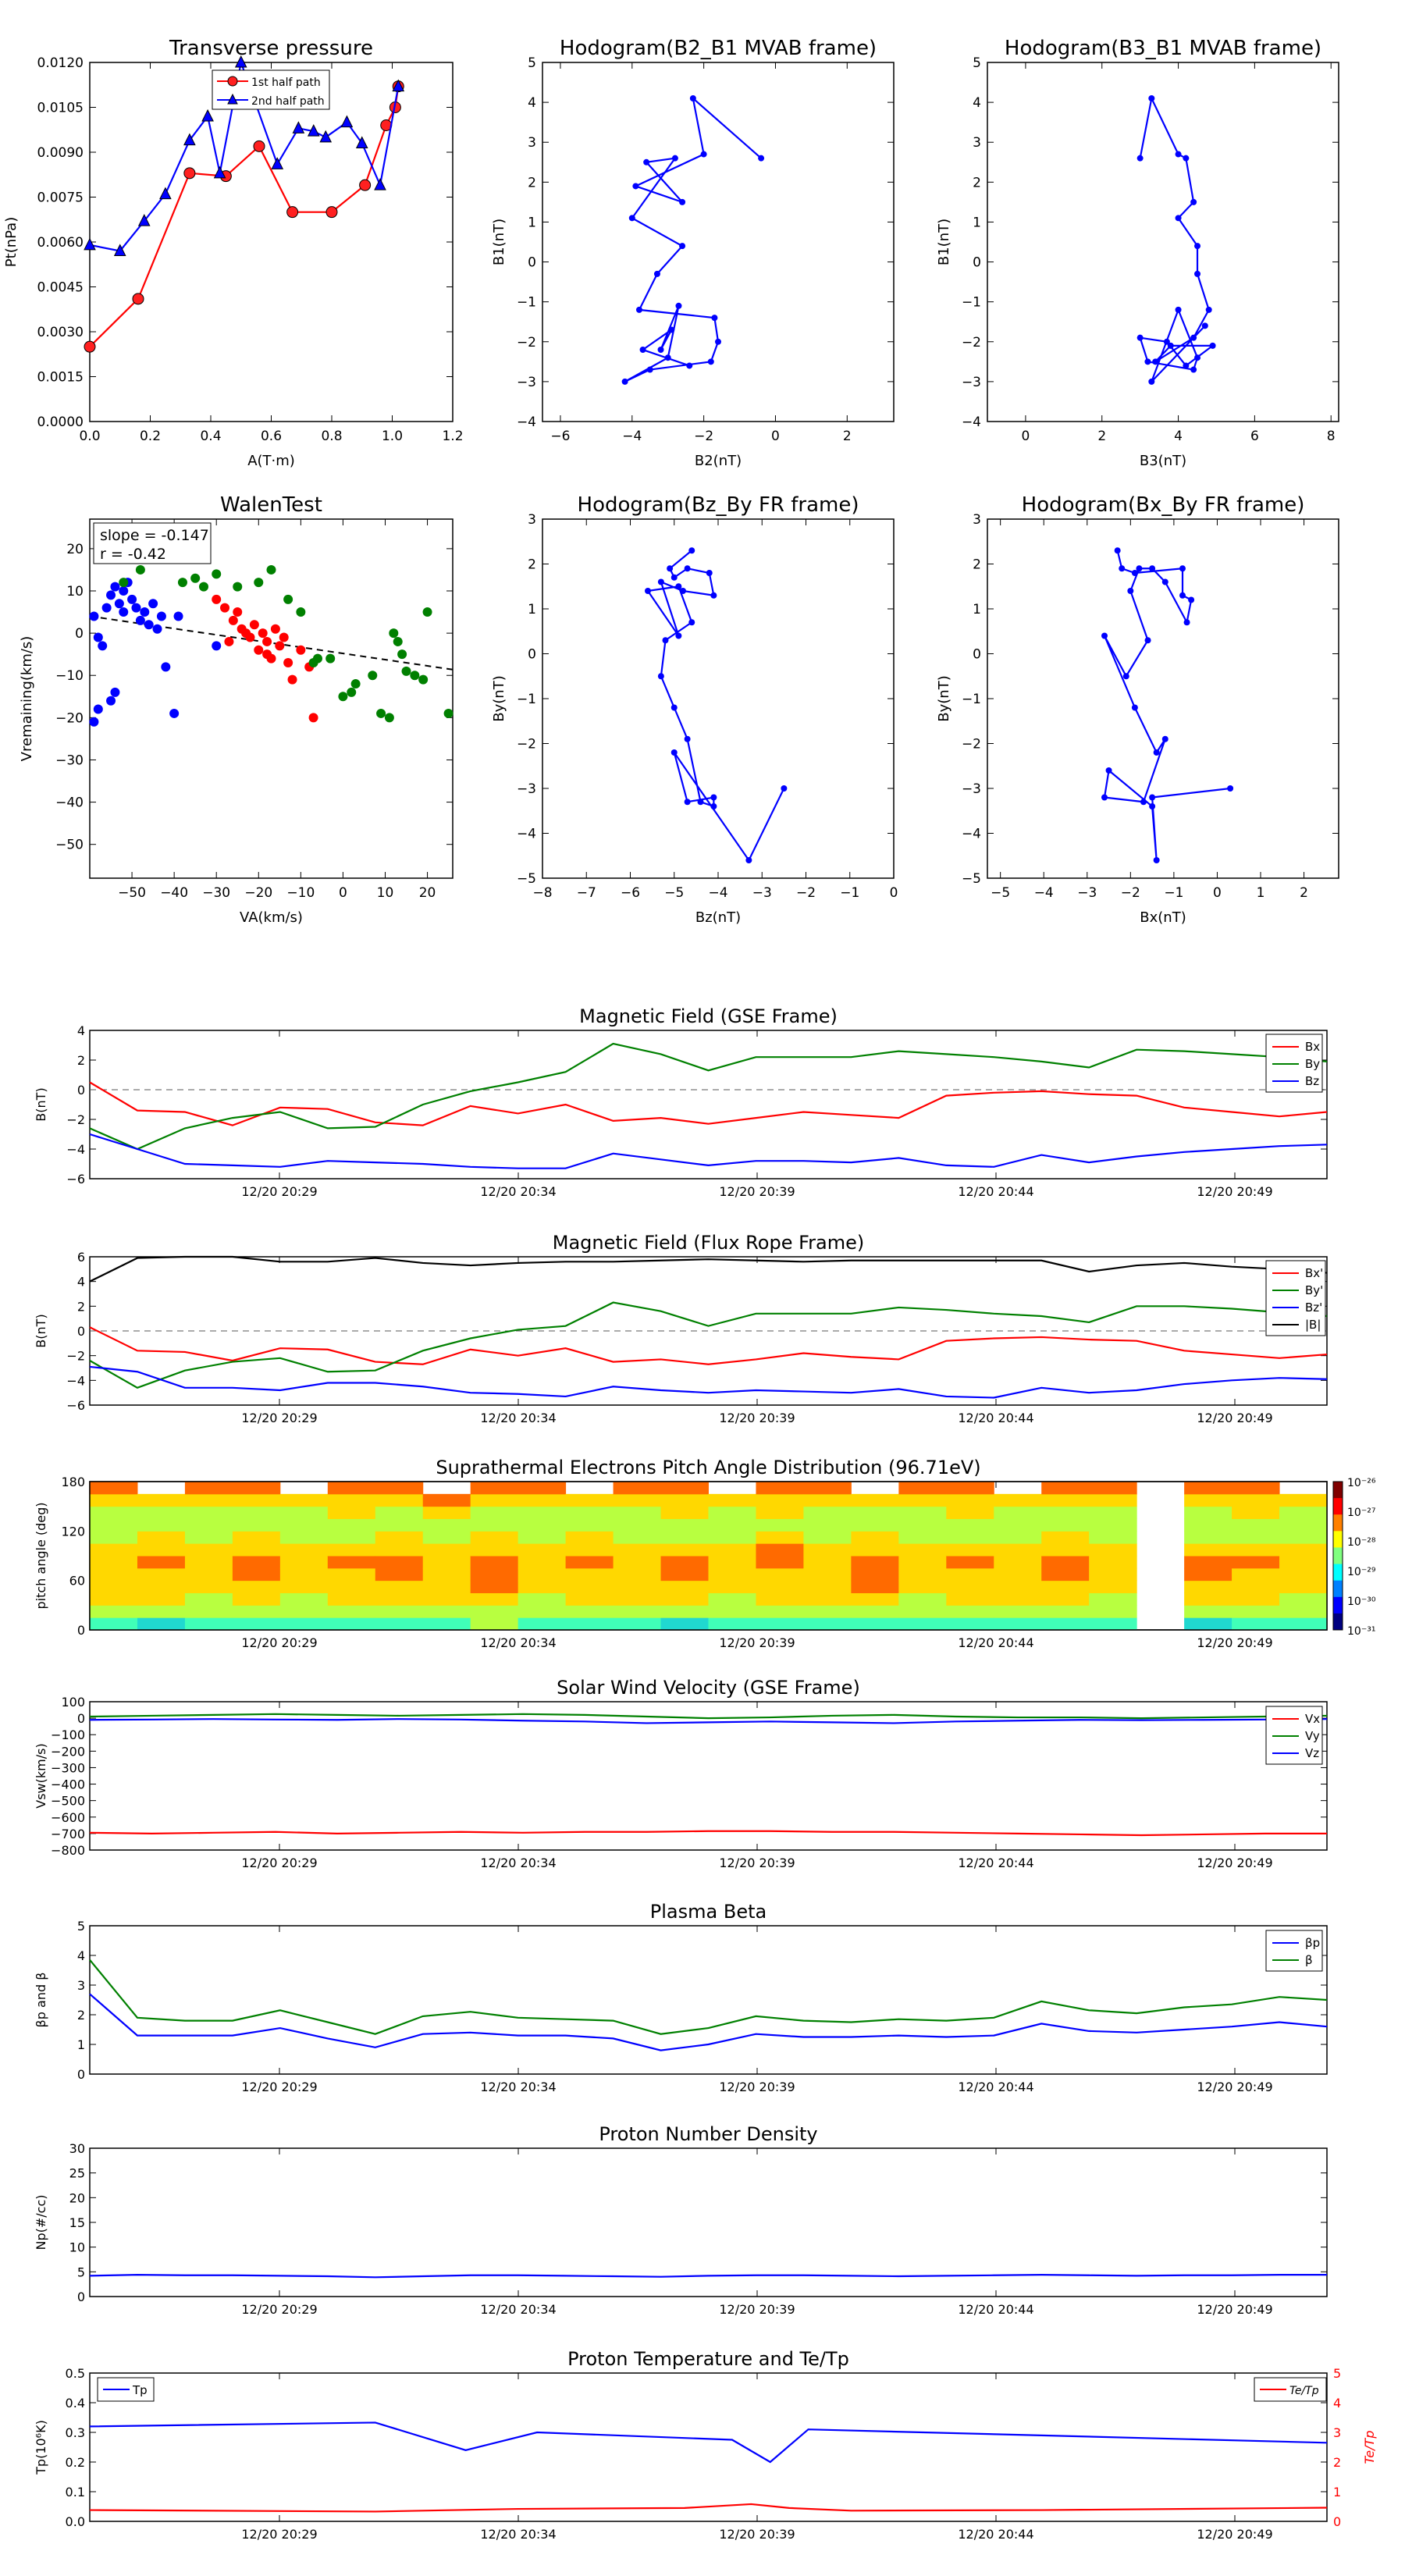 The height and width of the screenshot is (2576, 1405). What do you see at coordinates (1312, 1753) in the screenshot?
I see `legend-label: Vz` at bounding box center [1312, 1753].